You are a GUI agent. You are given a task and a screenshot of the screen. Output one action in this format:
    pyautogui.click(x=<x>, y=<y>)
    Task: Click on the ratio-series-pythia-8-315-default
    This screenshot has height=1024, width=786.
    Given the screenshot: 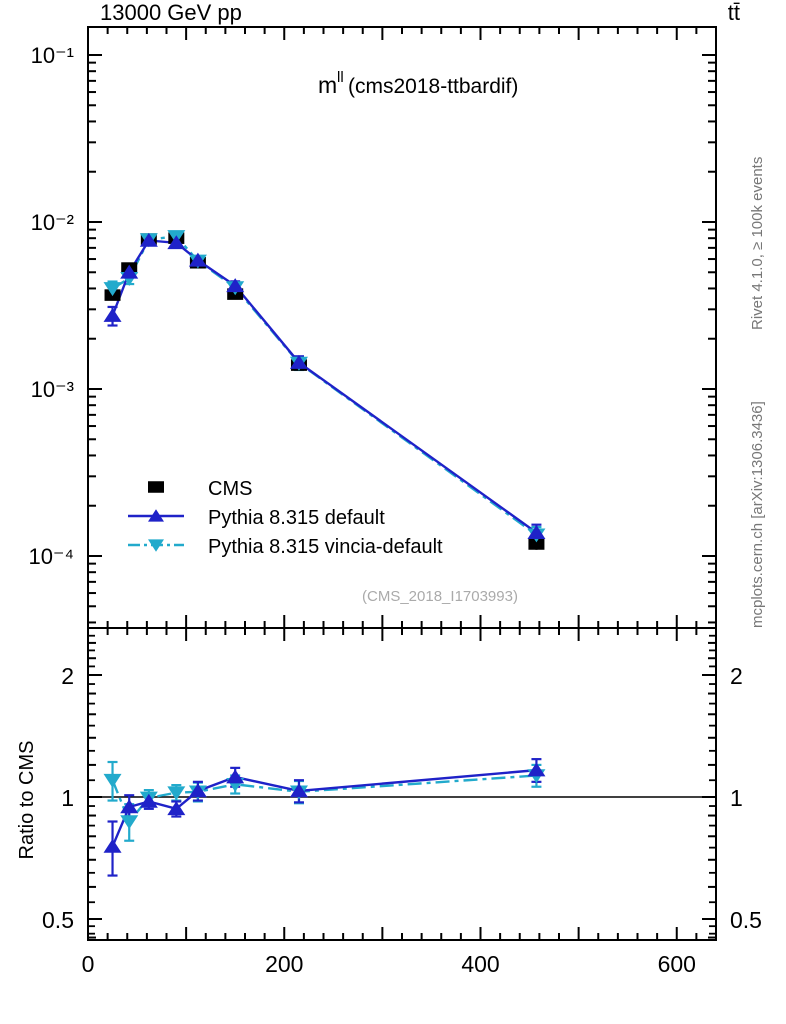 What is the action you would take?
    pyautogui.click(x=324, y=817)
    